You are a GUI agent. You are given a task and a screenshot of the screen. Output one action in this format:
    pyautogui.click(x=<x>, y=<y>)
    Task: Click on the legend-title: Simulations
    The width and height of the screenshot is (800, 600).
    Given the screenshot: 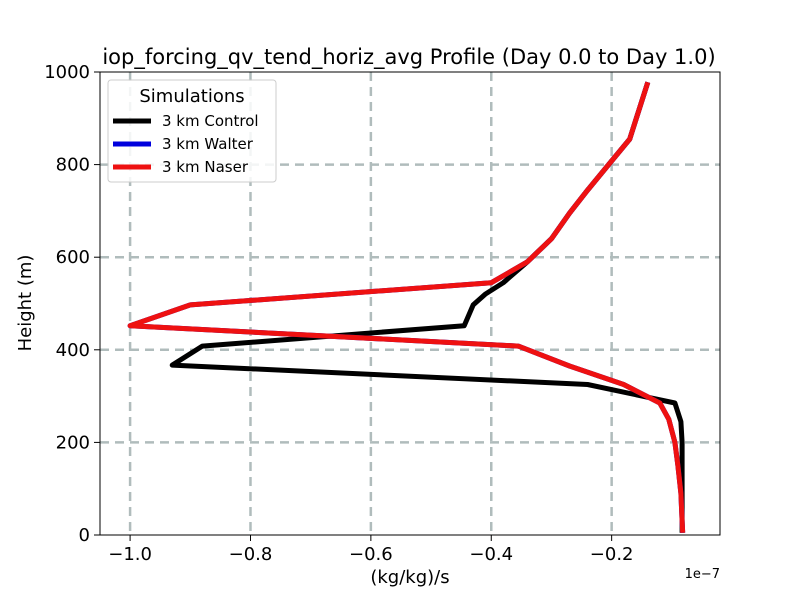 What is the action you would take?
    pyautogui.click(x=191, y=96)
    